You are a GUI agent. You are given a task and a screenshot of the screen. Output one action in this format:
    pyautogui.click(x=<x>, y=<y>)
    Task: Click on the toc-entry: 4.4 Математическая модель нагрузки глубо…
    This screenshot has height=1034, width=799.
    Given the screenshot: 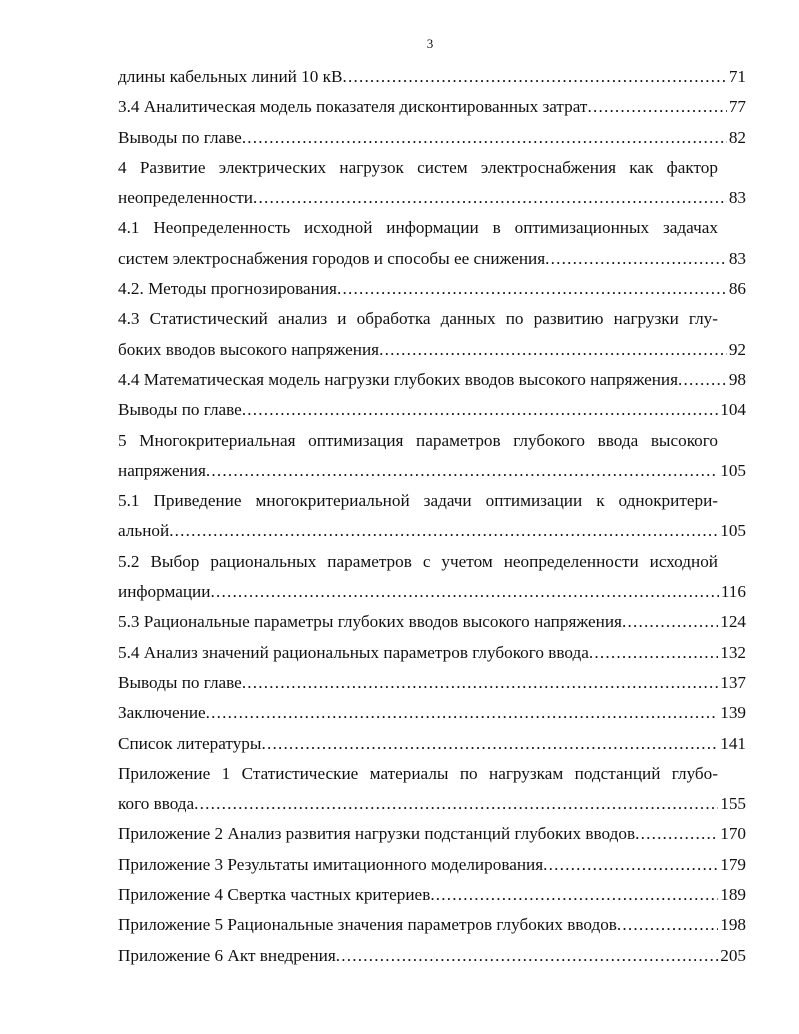 What is the action you would take?
    pyautogui.click(x=432, y=380)
    